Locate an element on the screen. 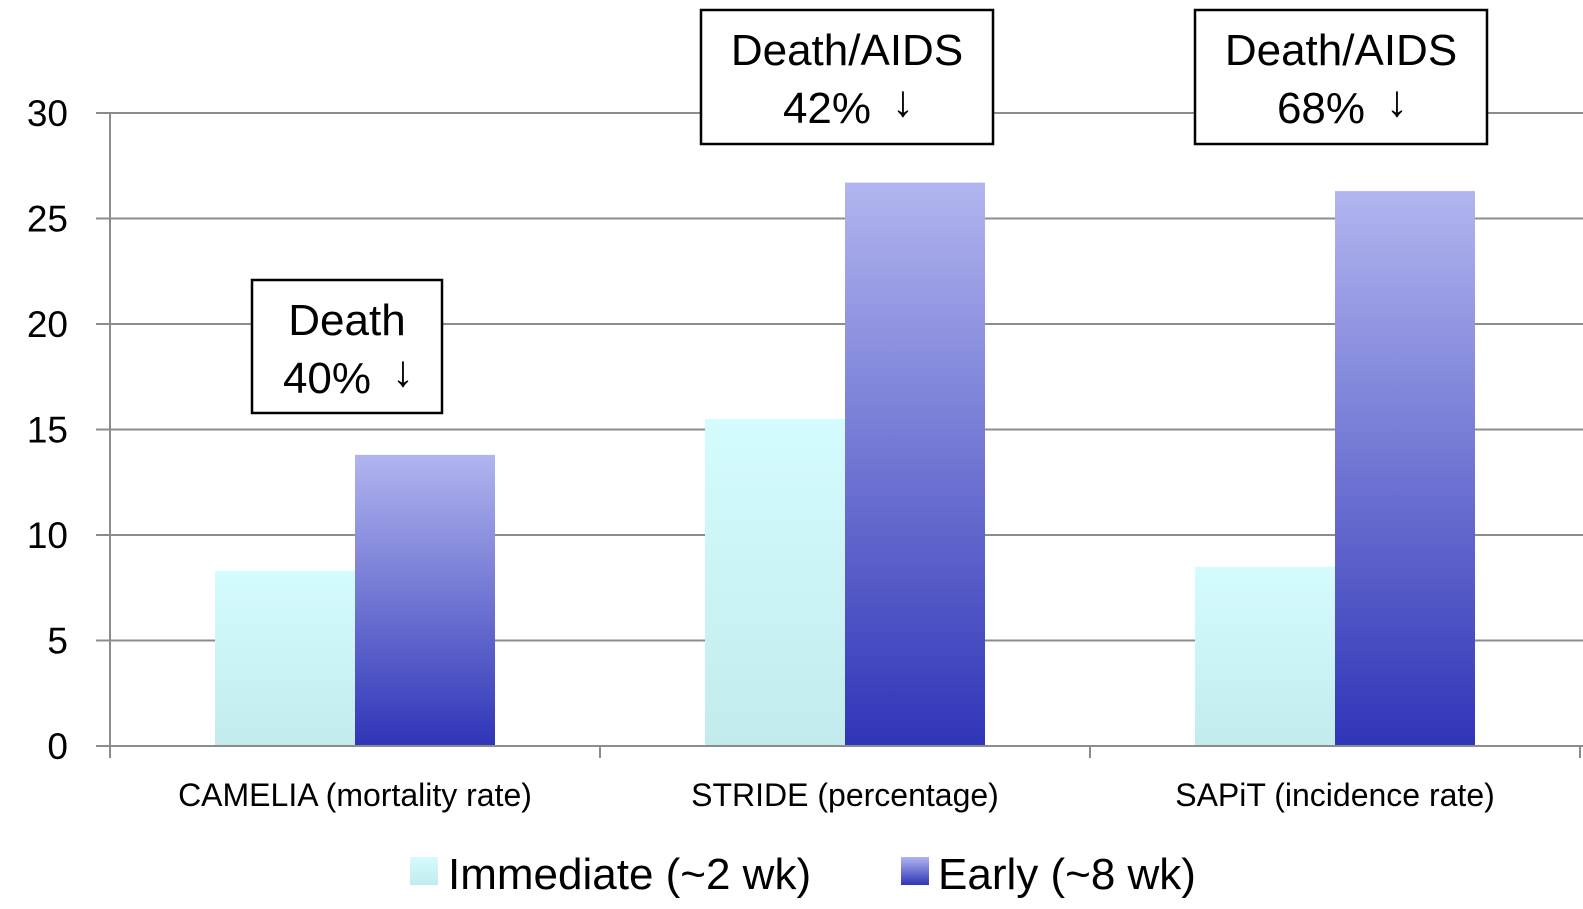  legend-item-immediate: Immediate (~2 wk) is located at coordinates (610, 874).